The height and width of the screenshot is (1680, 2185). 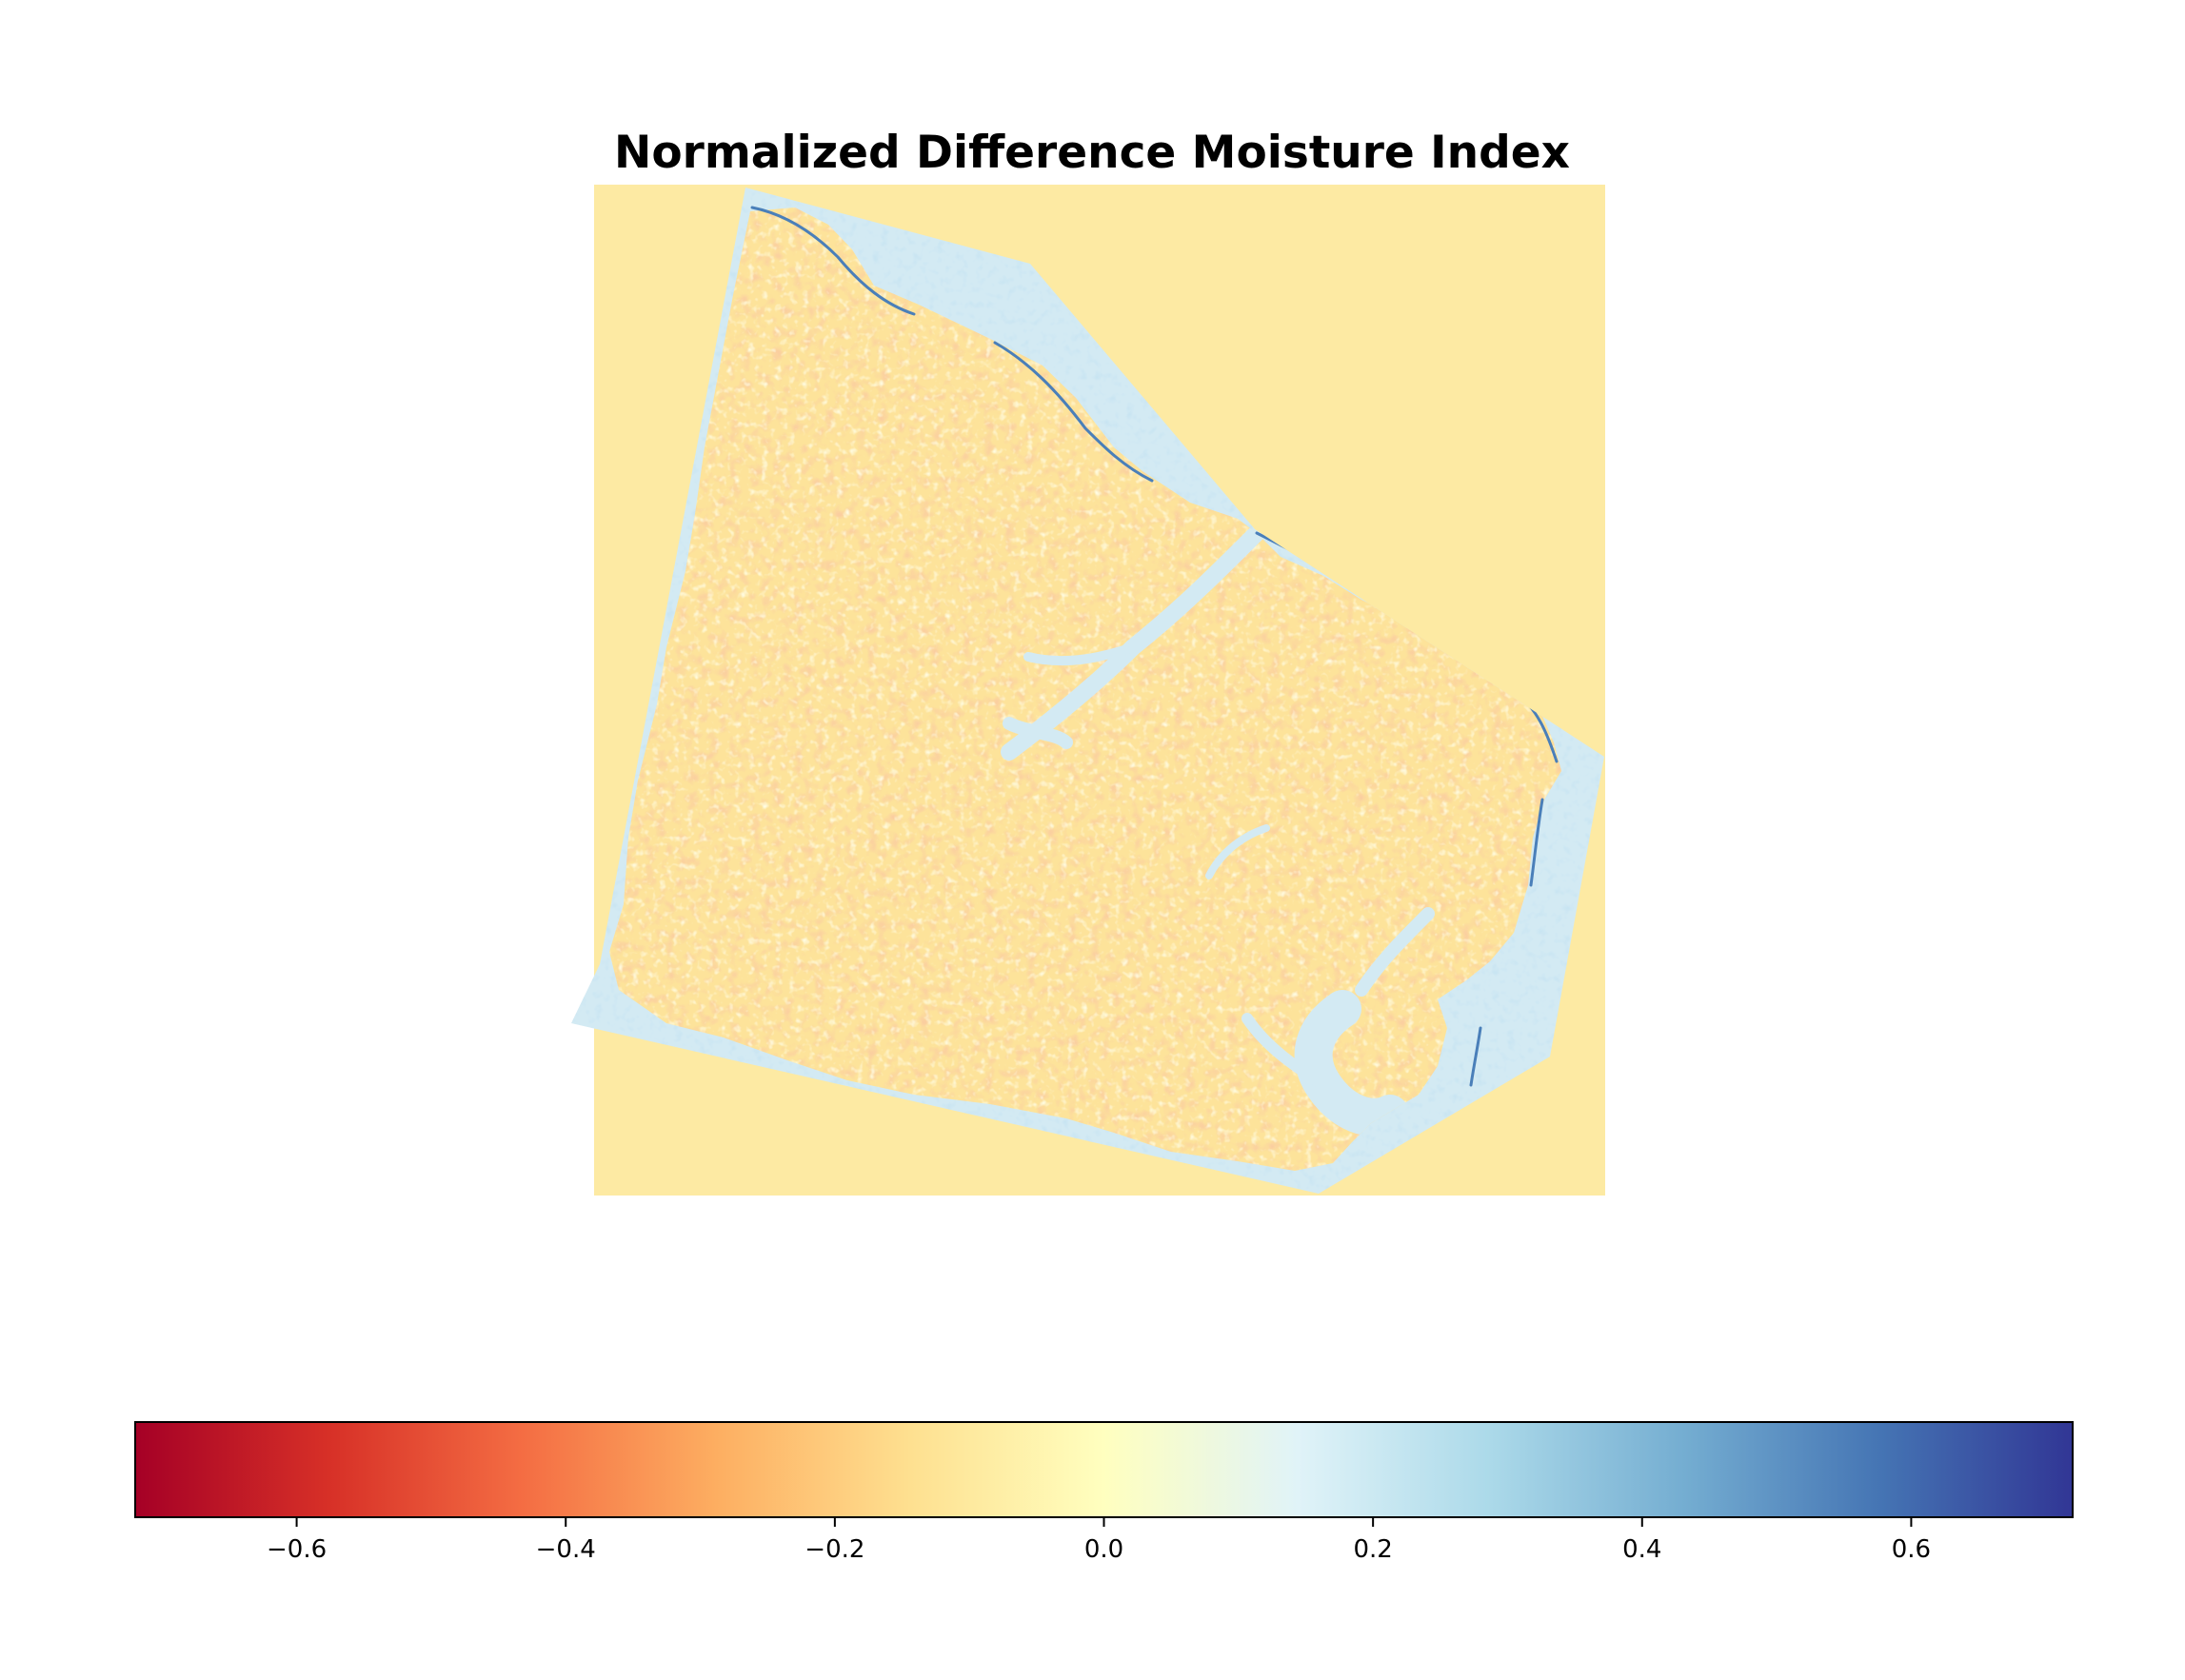 I want to click on colorbar-tick-label: 0.6, so click(x=1911, y=1550).